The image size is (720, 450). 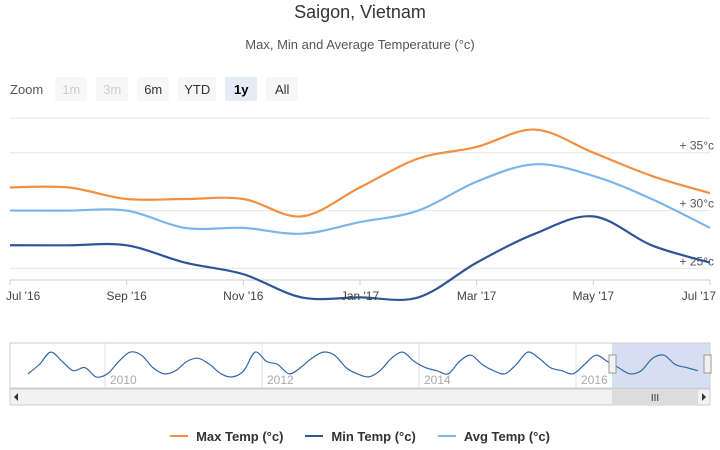 I want to click on zoom-label: Zoom, so click(x=27, y=89).